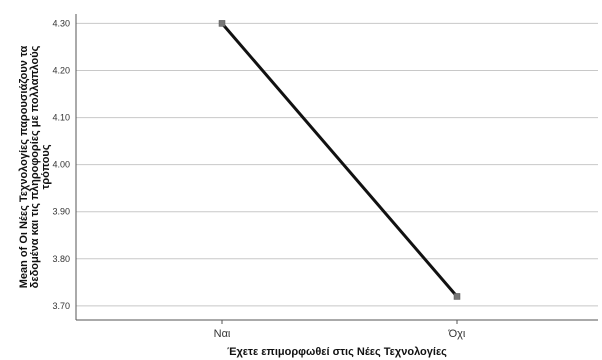 This screenshot has width=602, height=360. Describe the element at coordinates (61, 70) in the screenshot. I see `y-tick-label: 4.20` at that location.